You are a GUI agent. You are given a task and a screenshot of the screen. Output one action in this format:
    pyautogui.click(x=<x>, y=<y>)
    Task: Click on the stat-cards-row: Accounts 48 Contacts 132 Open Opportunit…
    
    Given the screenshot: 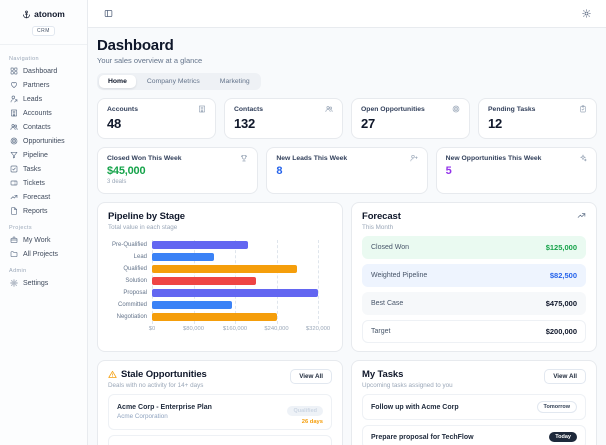 What is the action you would take?
    pyautogui.click(x=347, y=118)
    